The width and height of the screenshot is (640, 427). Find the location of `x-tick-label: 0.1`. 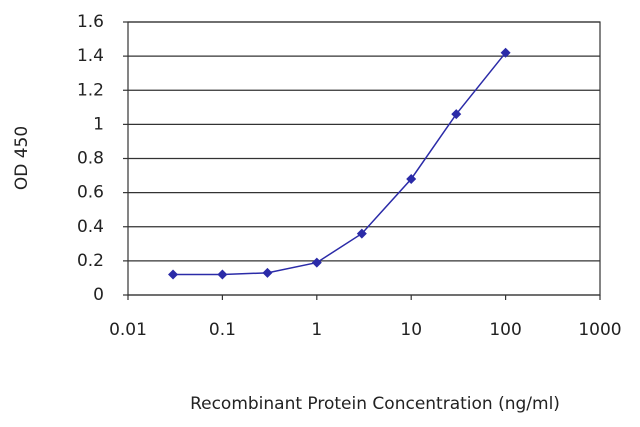

x-tick-label: 0.1 is located at coordinates (222, 330).